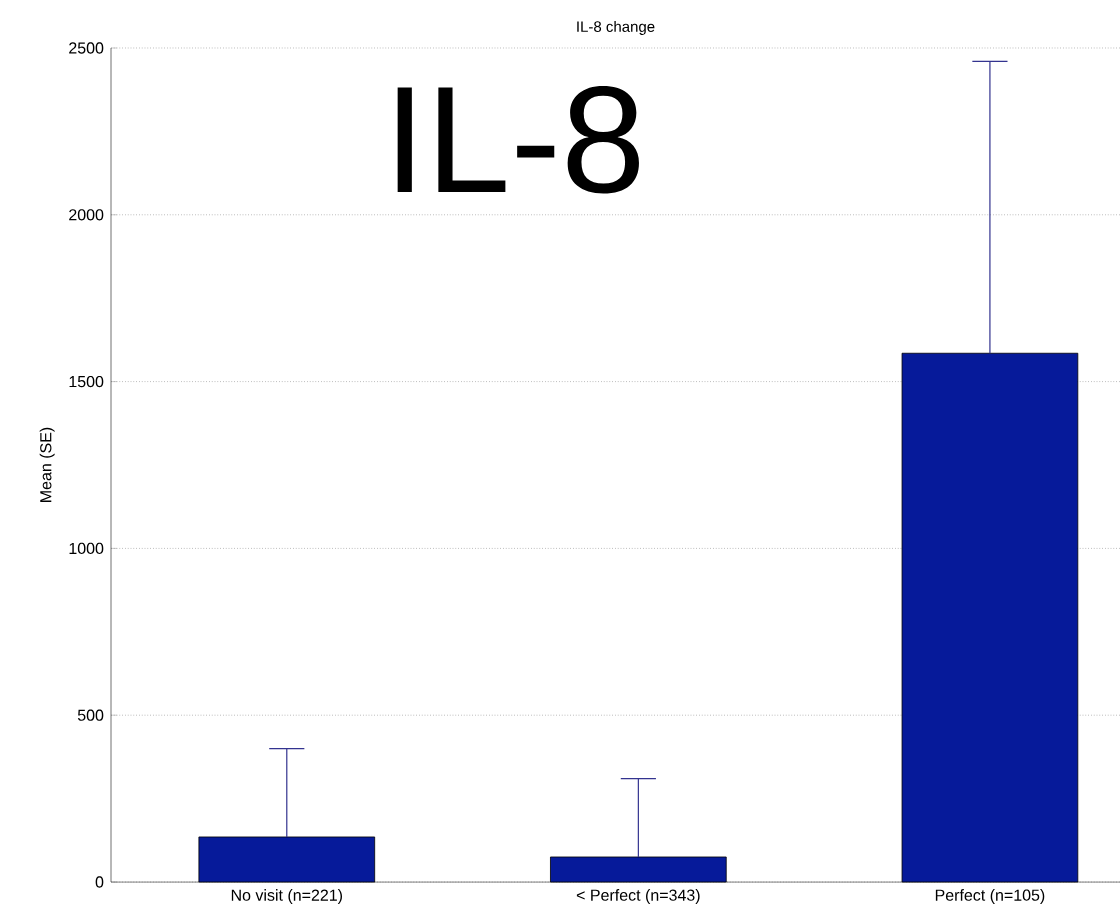 This screenshot has width=1120, height=917. What do you see at coordinates (86, 48) in the screenshot?
I see `y-tick-label: 2500` at bounding box center [86, 48].